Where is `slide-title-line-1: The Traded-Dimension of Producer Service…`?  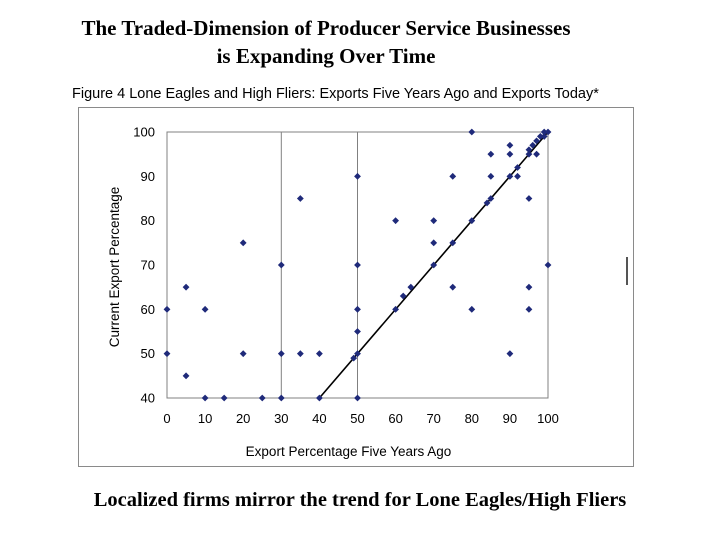
slide-title-line-1: The Traded-Dimension of Producer Service… is located at coordinates (326, 28).